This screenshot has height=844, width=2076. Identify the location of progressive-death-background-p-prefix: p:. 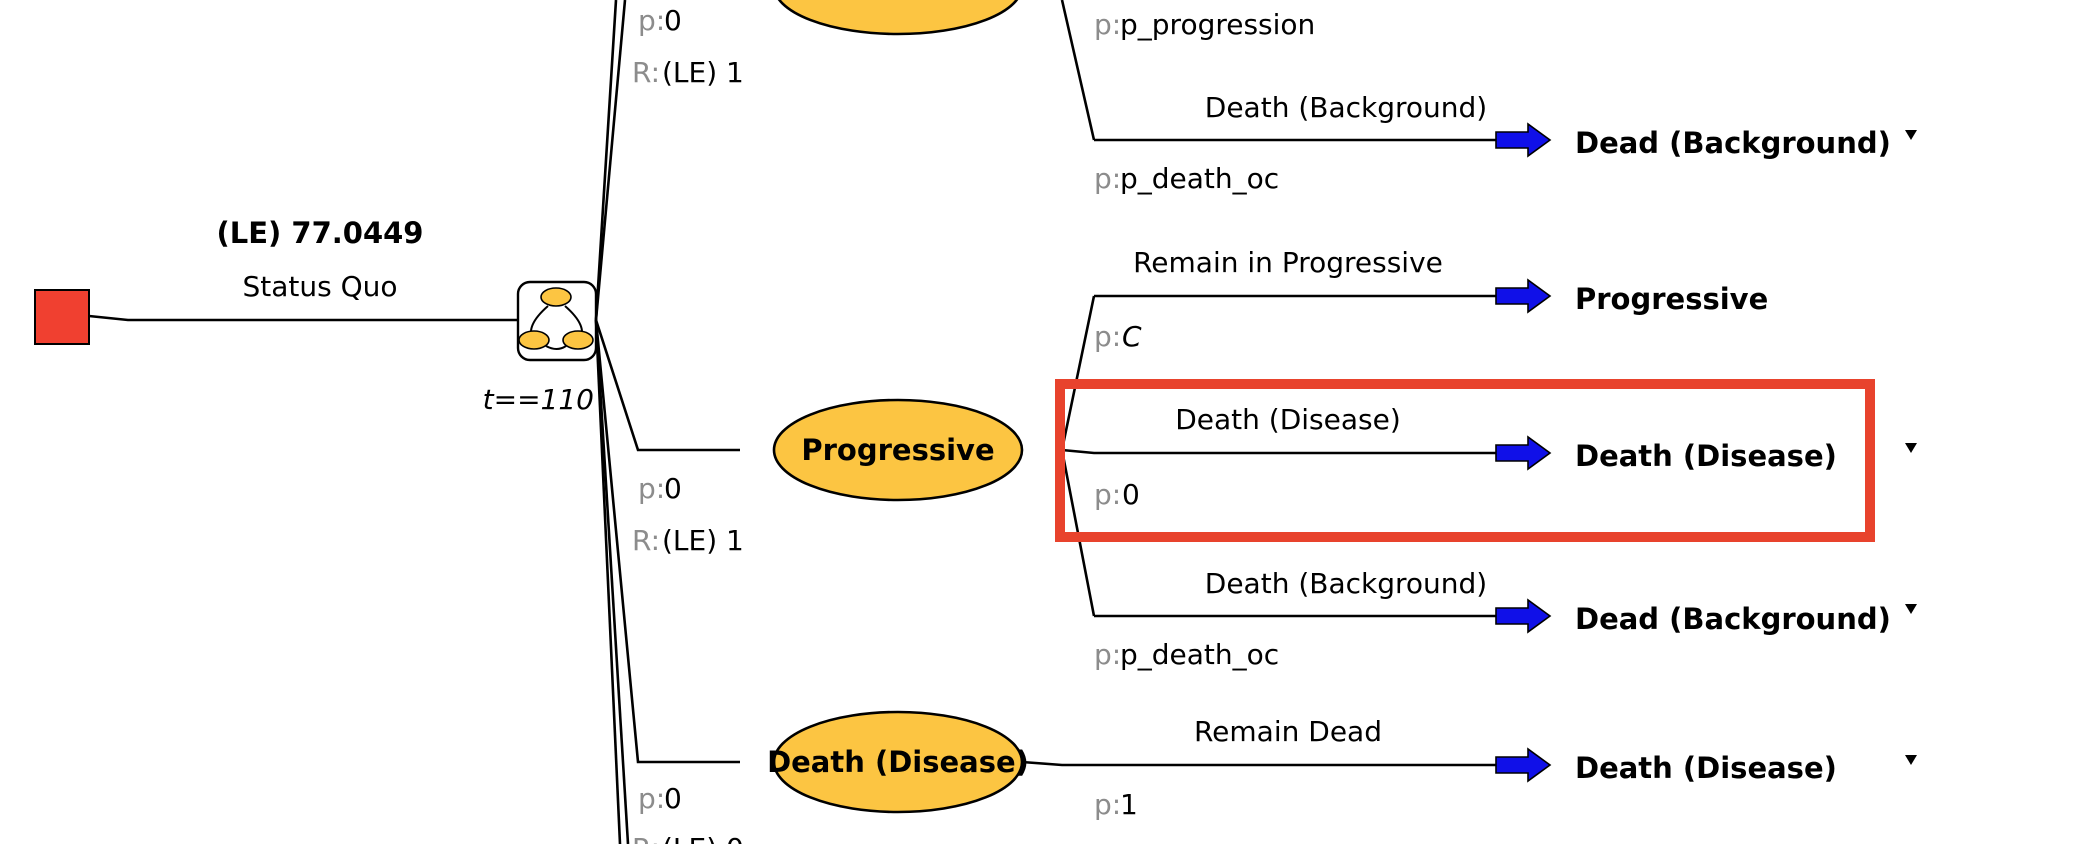
(1107, 654).